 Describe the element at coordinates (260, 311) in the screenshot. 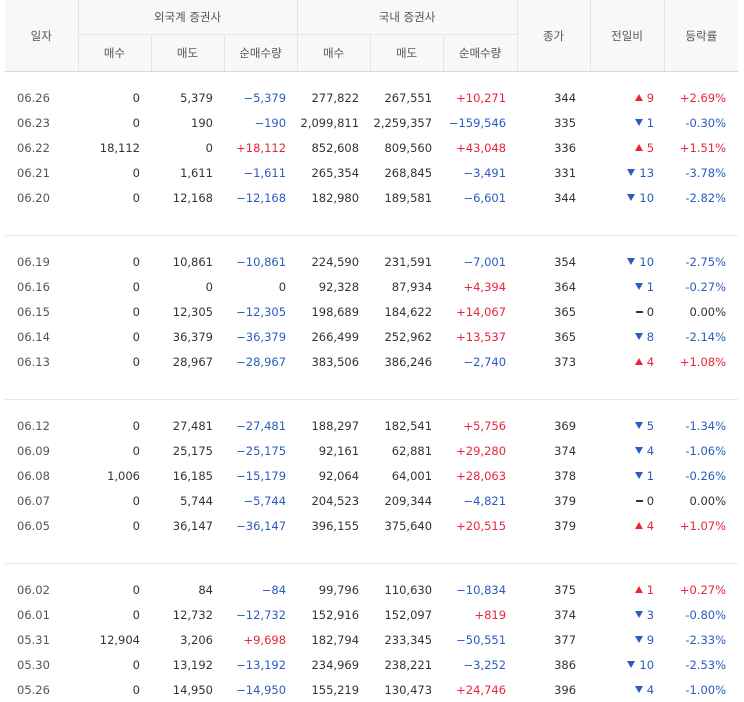

I see `cell-foreign-net: −12,305` at that location.